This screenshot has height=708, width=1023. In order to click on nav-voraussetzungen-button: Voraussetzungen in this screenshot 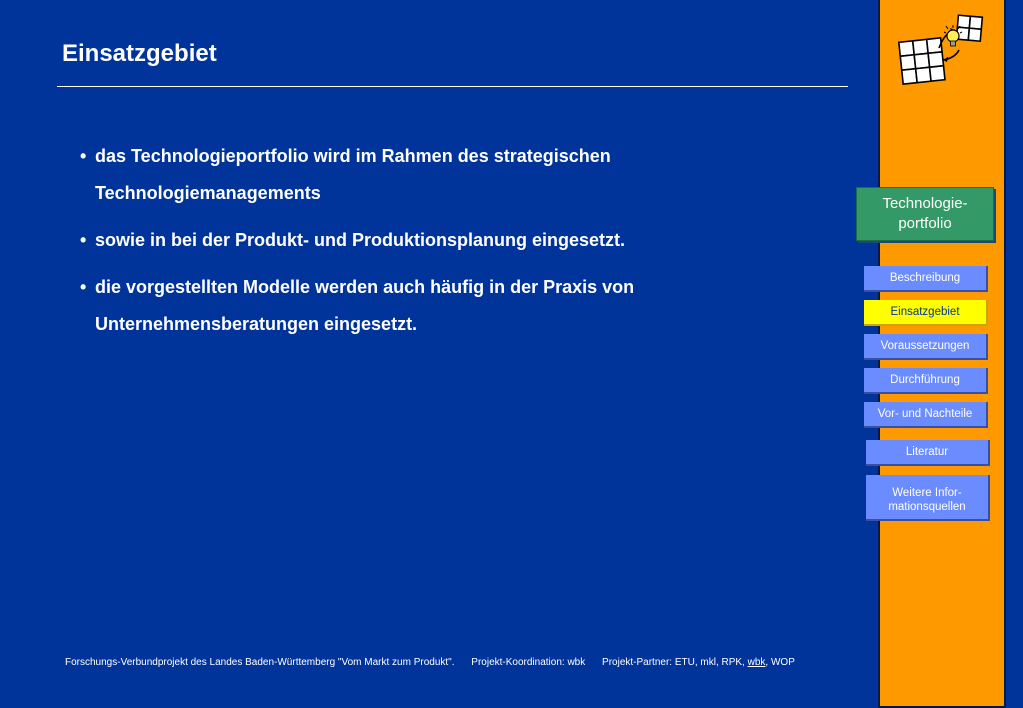, I will do `click(926, 347)`.